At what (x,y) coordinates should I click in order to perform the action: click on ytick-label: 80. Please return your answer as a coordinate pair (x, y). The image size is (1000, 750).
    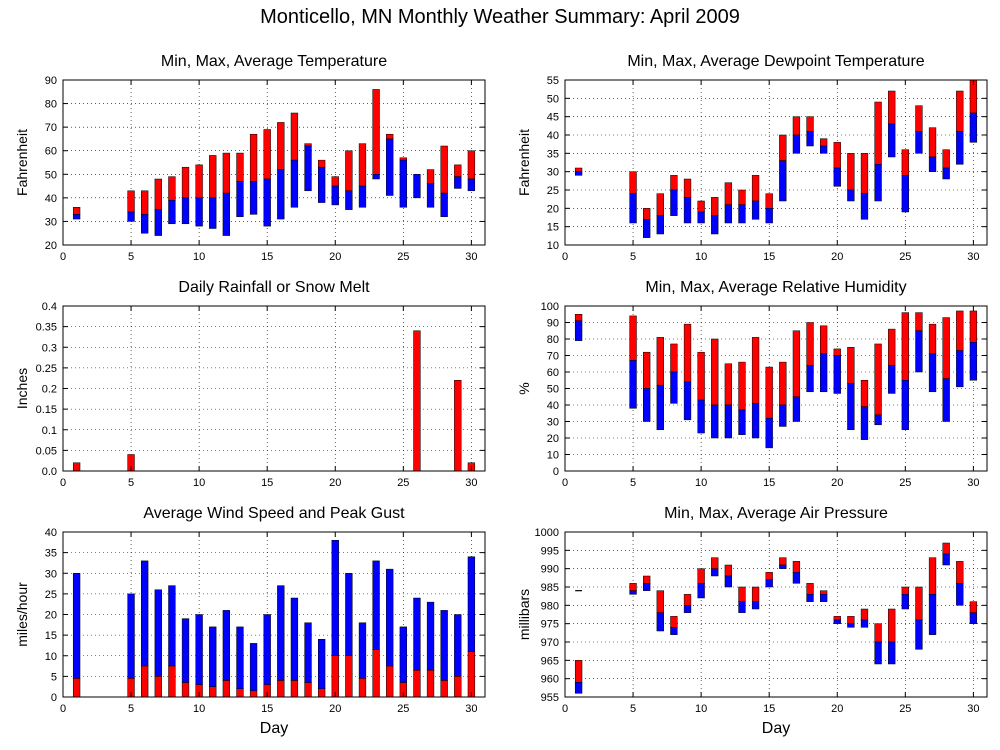
    Looking at the image, I should click on (553, 340).